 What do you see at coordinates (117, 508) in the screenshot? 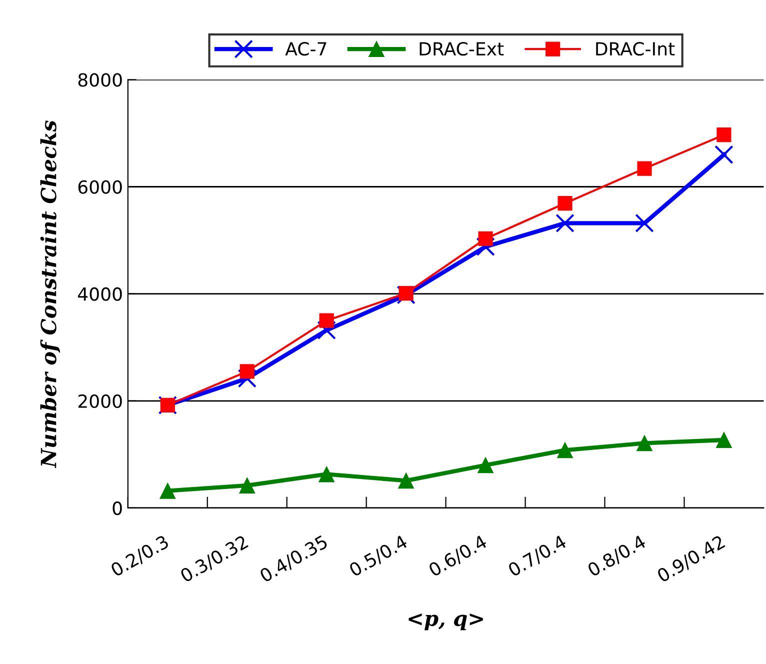
I see `y-tick-label: 0` at bounding box center [117, 508].